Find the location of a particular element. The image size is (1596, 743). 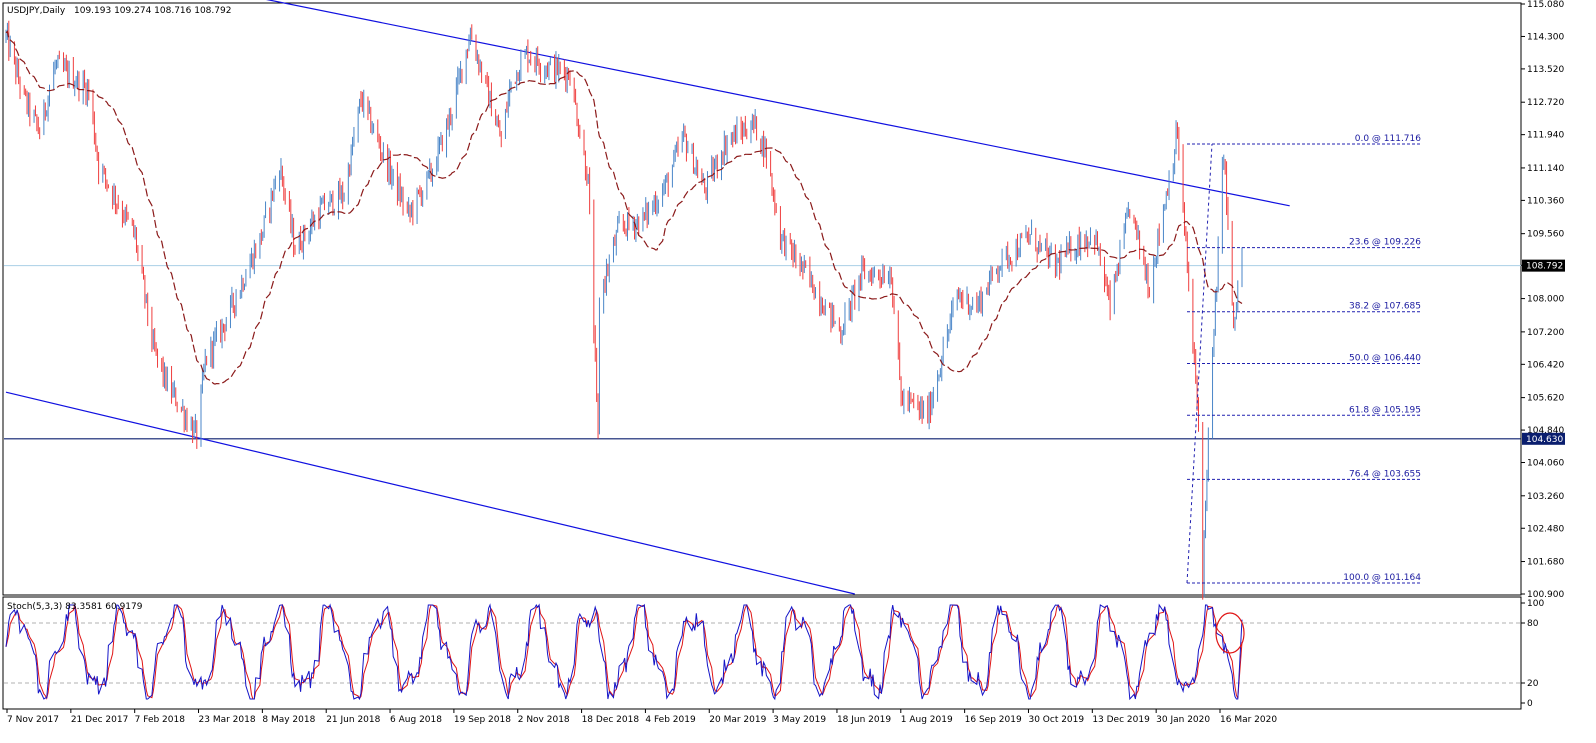

support-price-tag-label: 104.630 is located at coordinates (1544, 440).